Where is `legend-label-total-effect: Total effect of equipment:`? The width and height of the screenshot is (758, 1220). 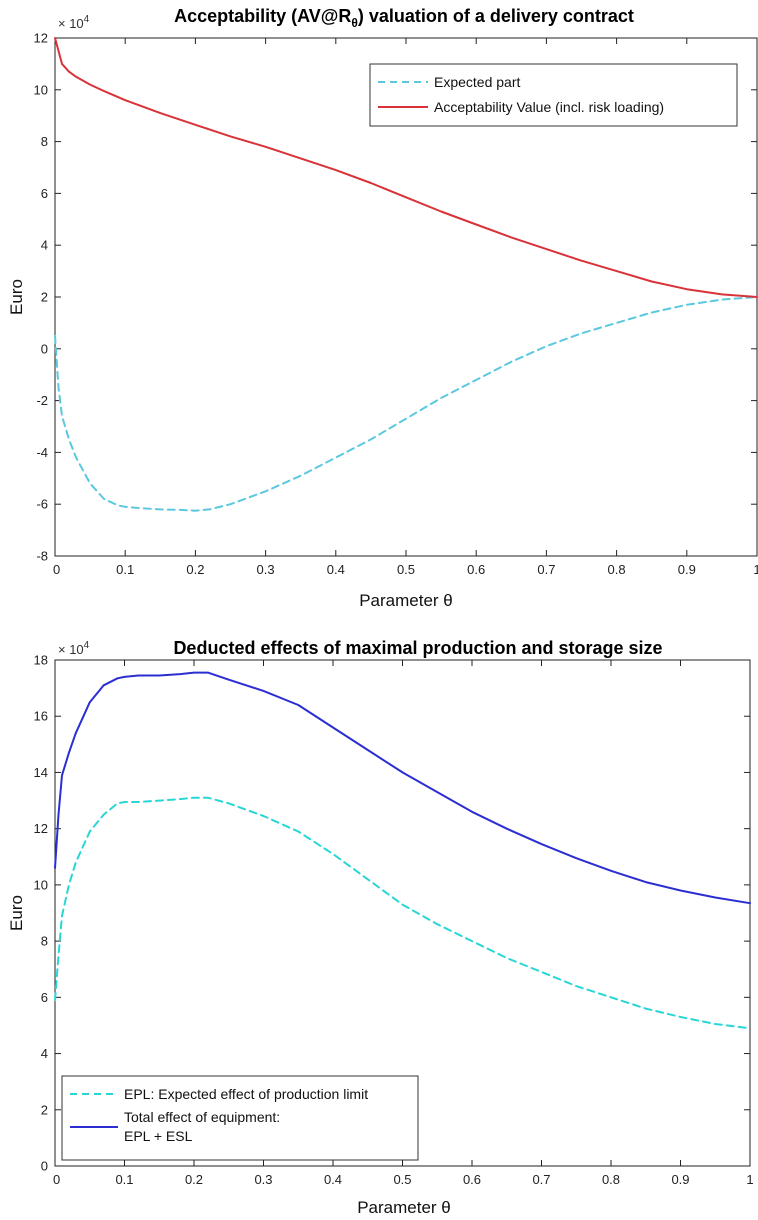
legend-label-total-effect: Total effect of equipment: is located at coordinates (202, 1117).